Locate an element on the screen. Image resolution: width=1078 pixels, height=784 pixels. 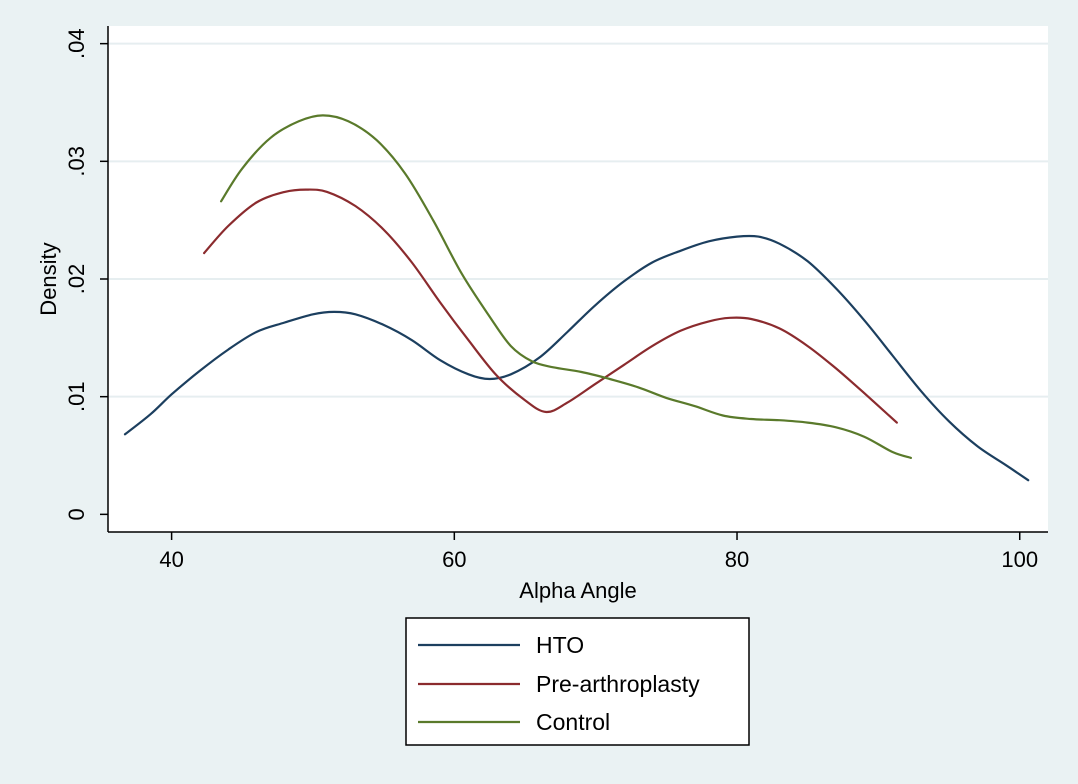
x-tick-label-3: 100 is located at coordinates (1019, 559).